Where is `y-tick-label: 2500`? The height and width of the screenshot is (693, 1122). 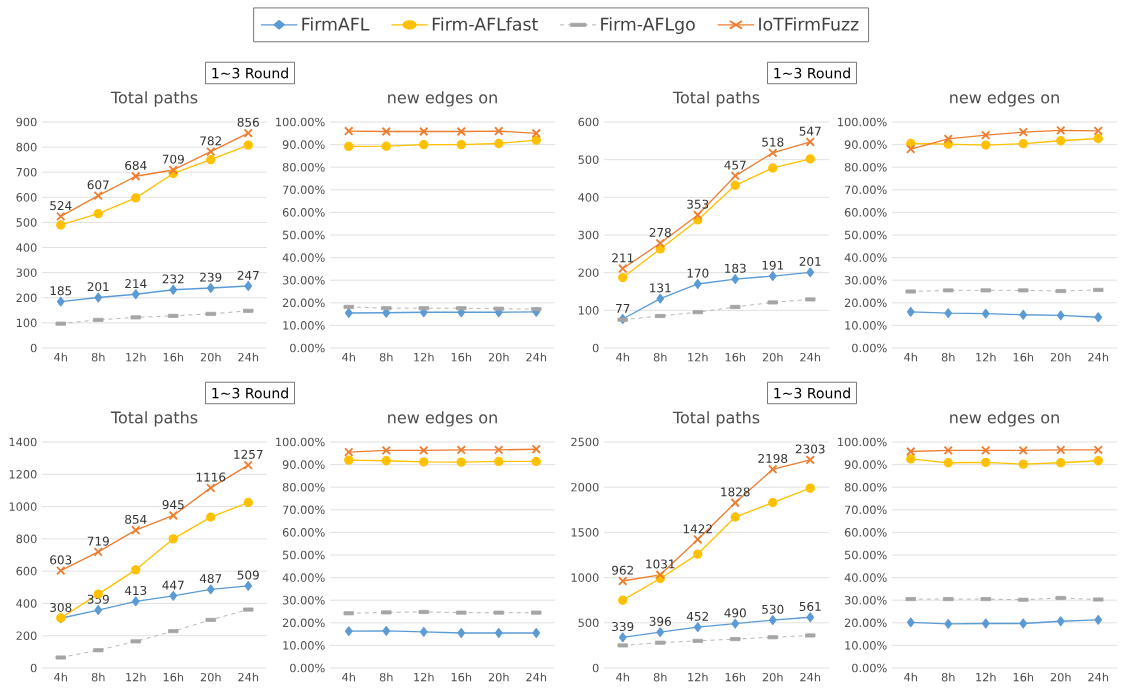 y-tick-label: 2500 is located at coordinates (585, 442).